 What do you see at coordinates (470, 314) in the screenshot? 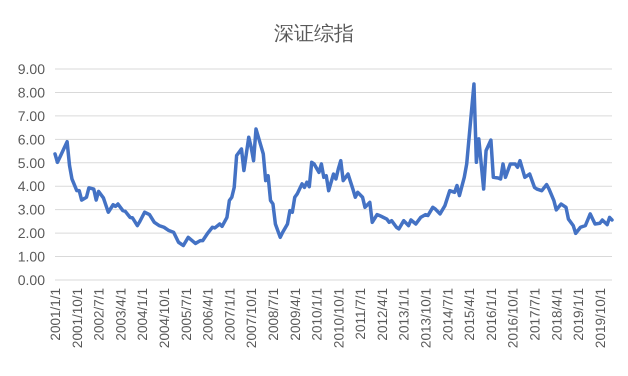
I see `x-tick-label: 2015/4/1` at bounding box center [470, 314].